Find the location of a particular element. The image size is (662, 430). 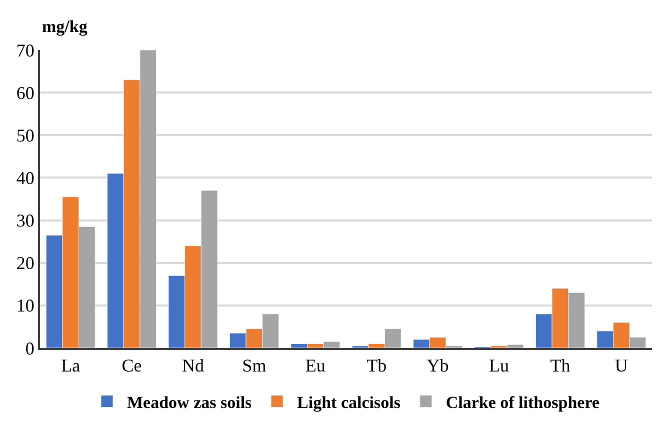

y-tick-label: 60 is located at coordinates (25, 92).